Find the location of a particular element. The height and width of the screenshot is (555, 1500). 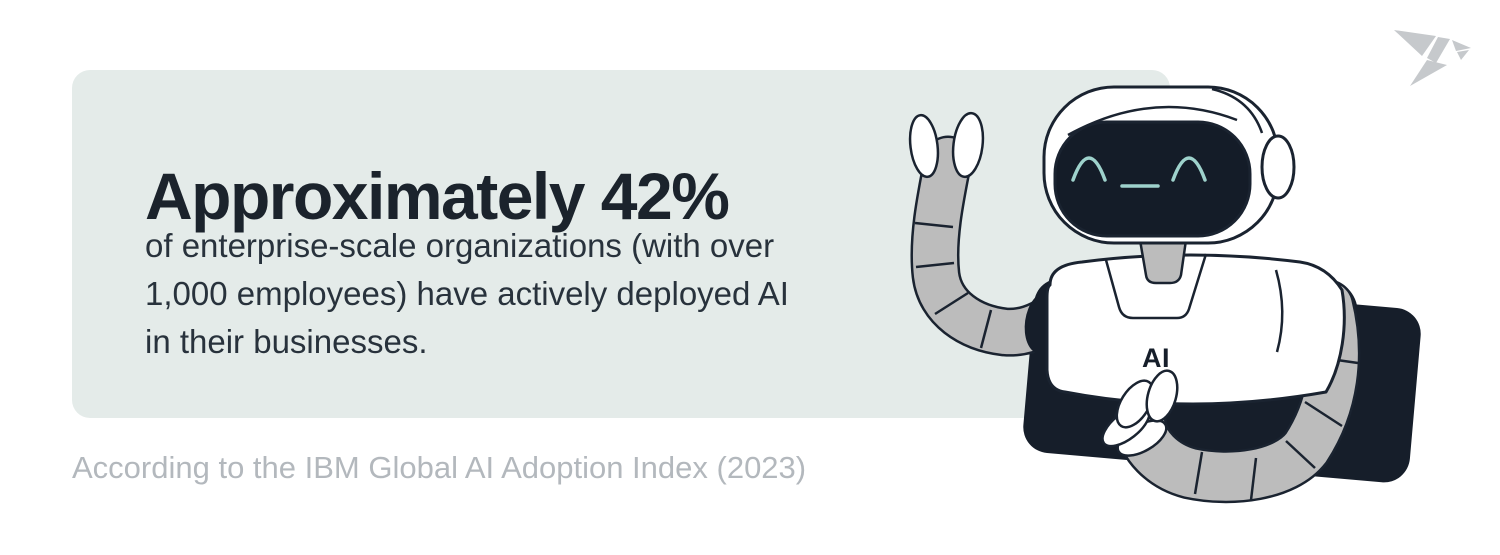

robot-face-screen is located at coordinates (1152, 179).